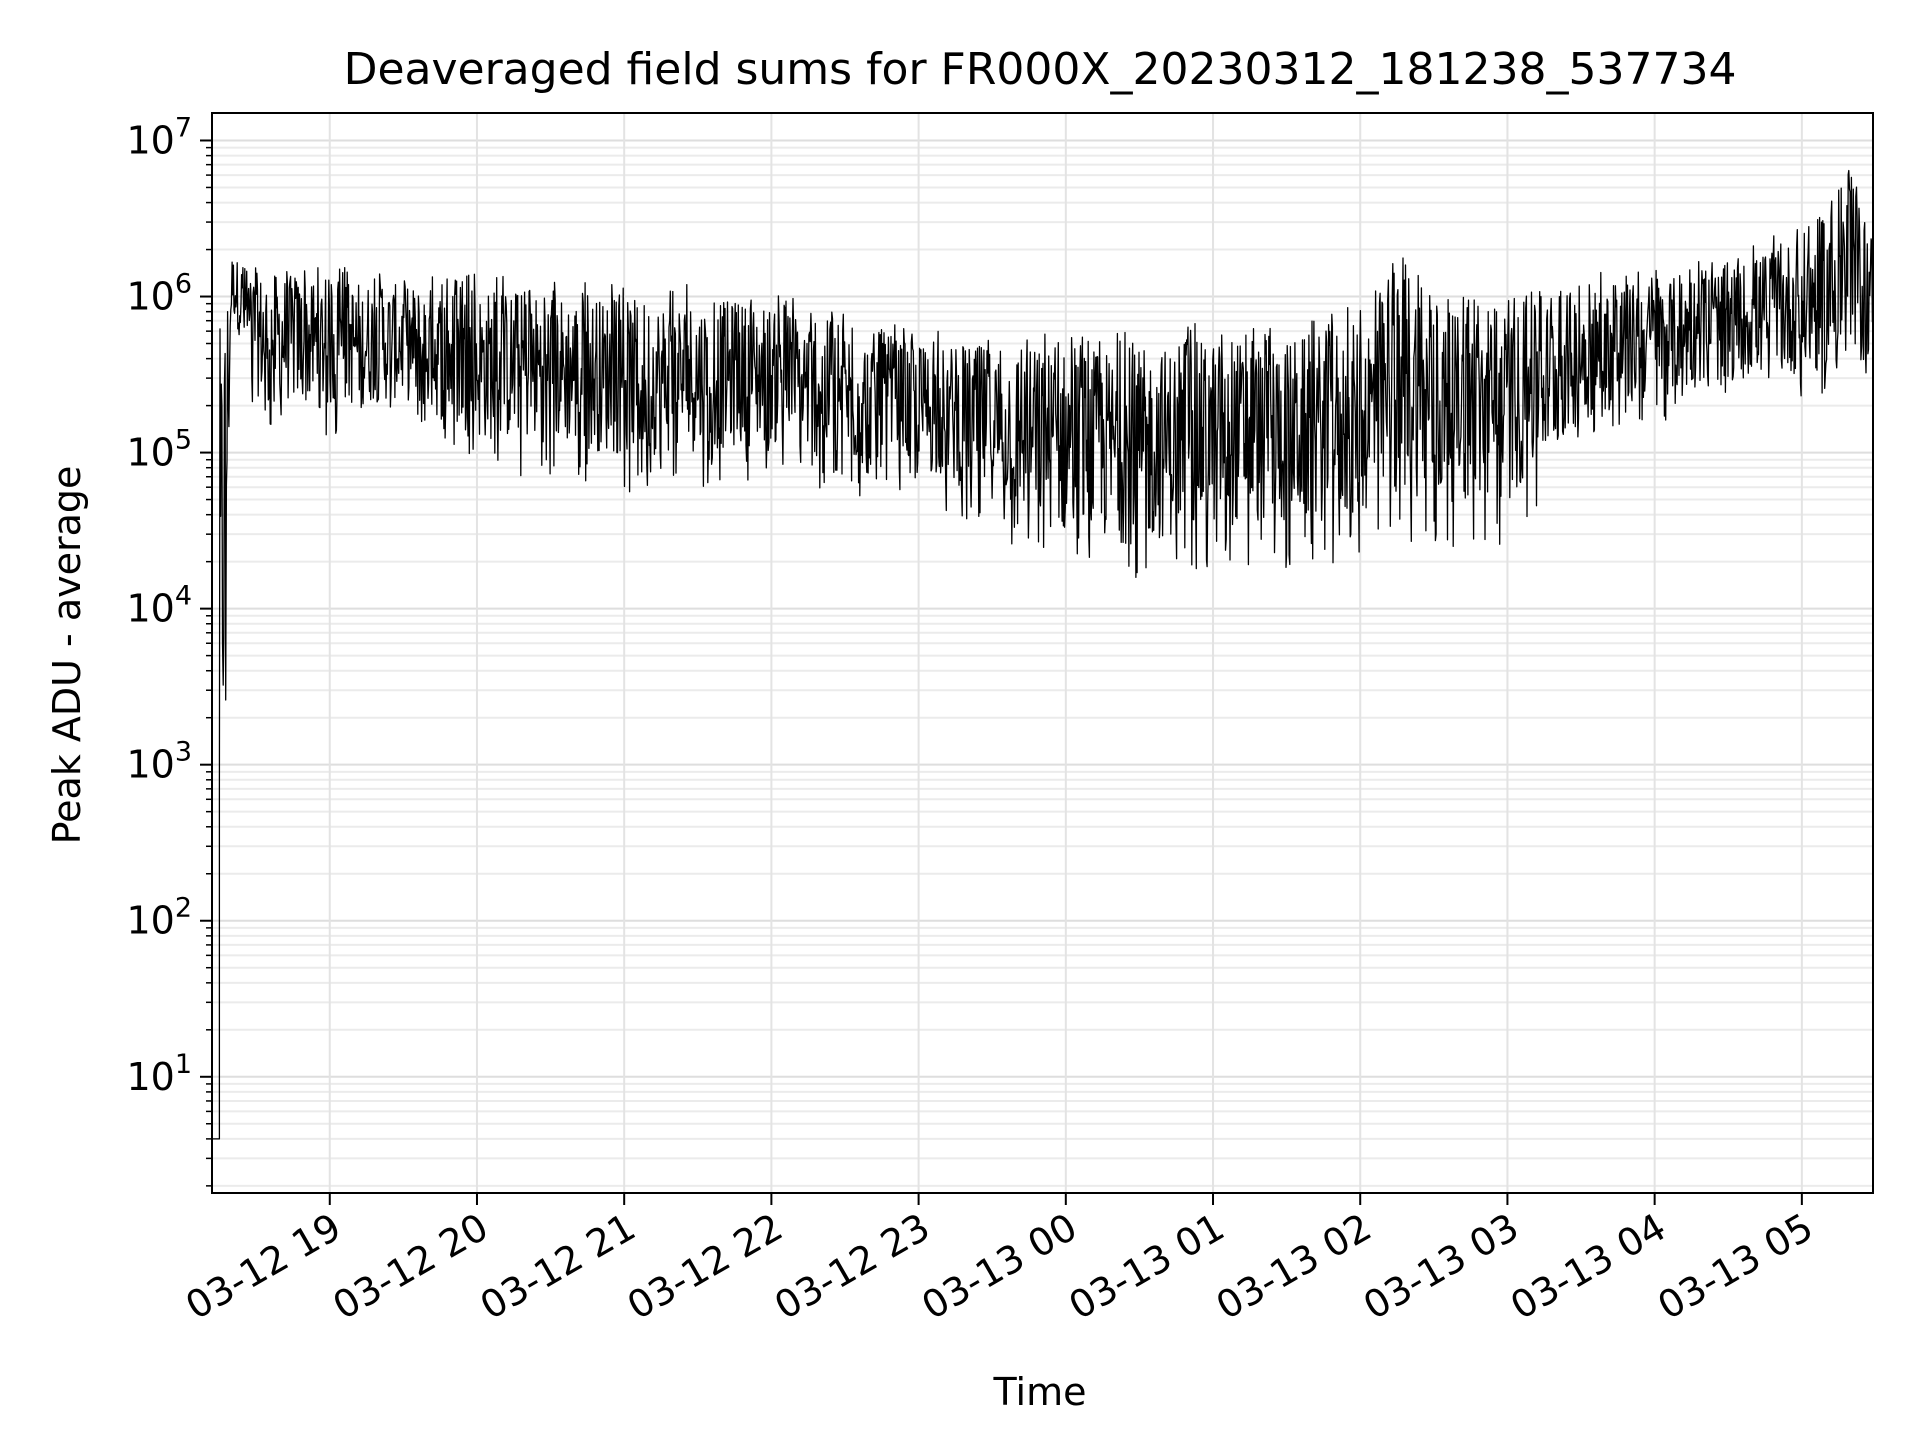 The image size is (1920, 1440). Describe the element at coordinates (411, 1267) in the screenshot. I see `x-tick-label: 03-12 20` at that location.